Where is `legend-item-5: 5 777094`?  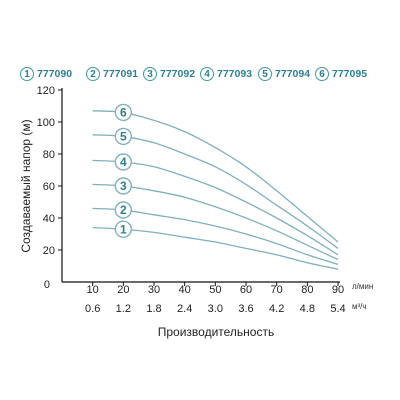 legend-item-5: 5 777094 is located at coordinates (284, 74).